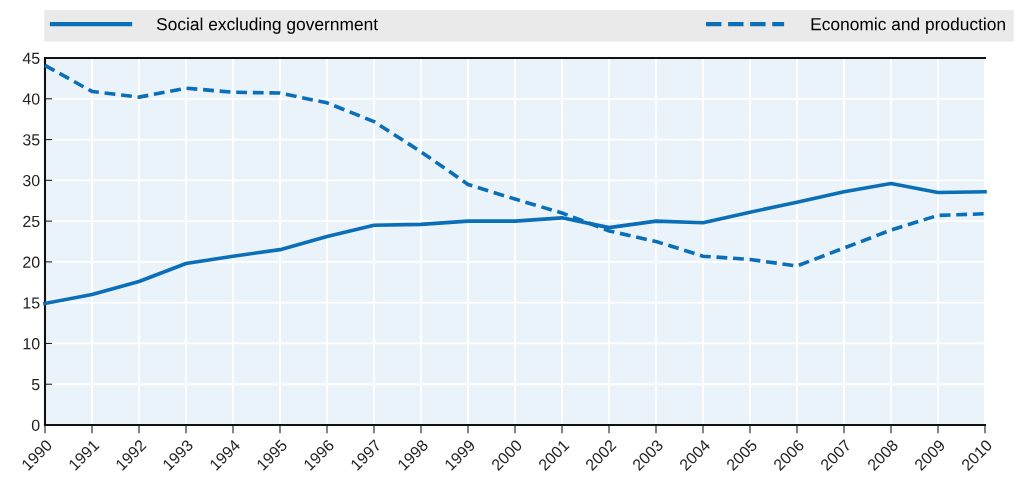 The image size is (1014, 479). I want to click on y-tick-label: 15, so click(31, 303).